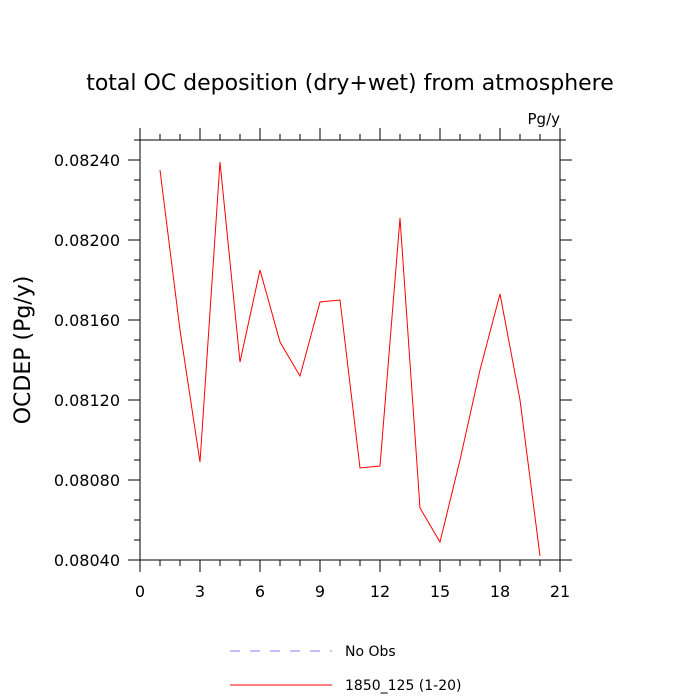 This screenshot has width=700, height=700. Describe the element at coordinates (260, 591) in the screenshot. I see `x-tick-label: 6` at that location.